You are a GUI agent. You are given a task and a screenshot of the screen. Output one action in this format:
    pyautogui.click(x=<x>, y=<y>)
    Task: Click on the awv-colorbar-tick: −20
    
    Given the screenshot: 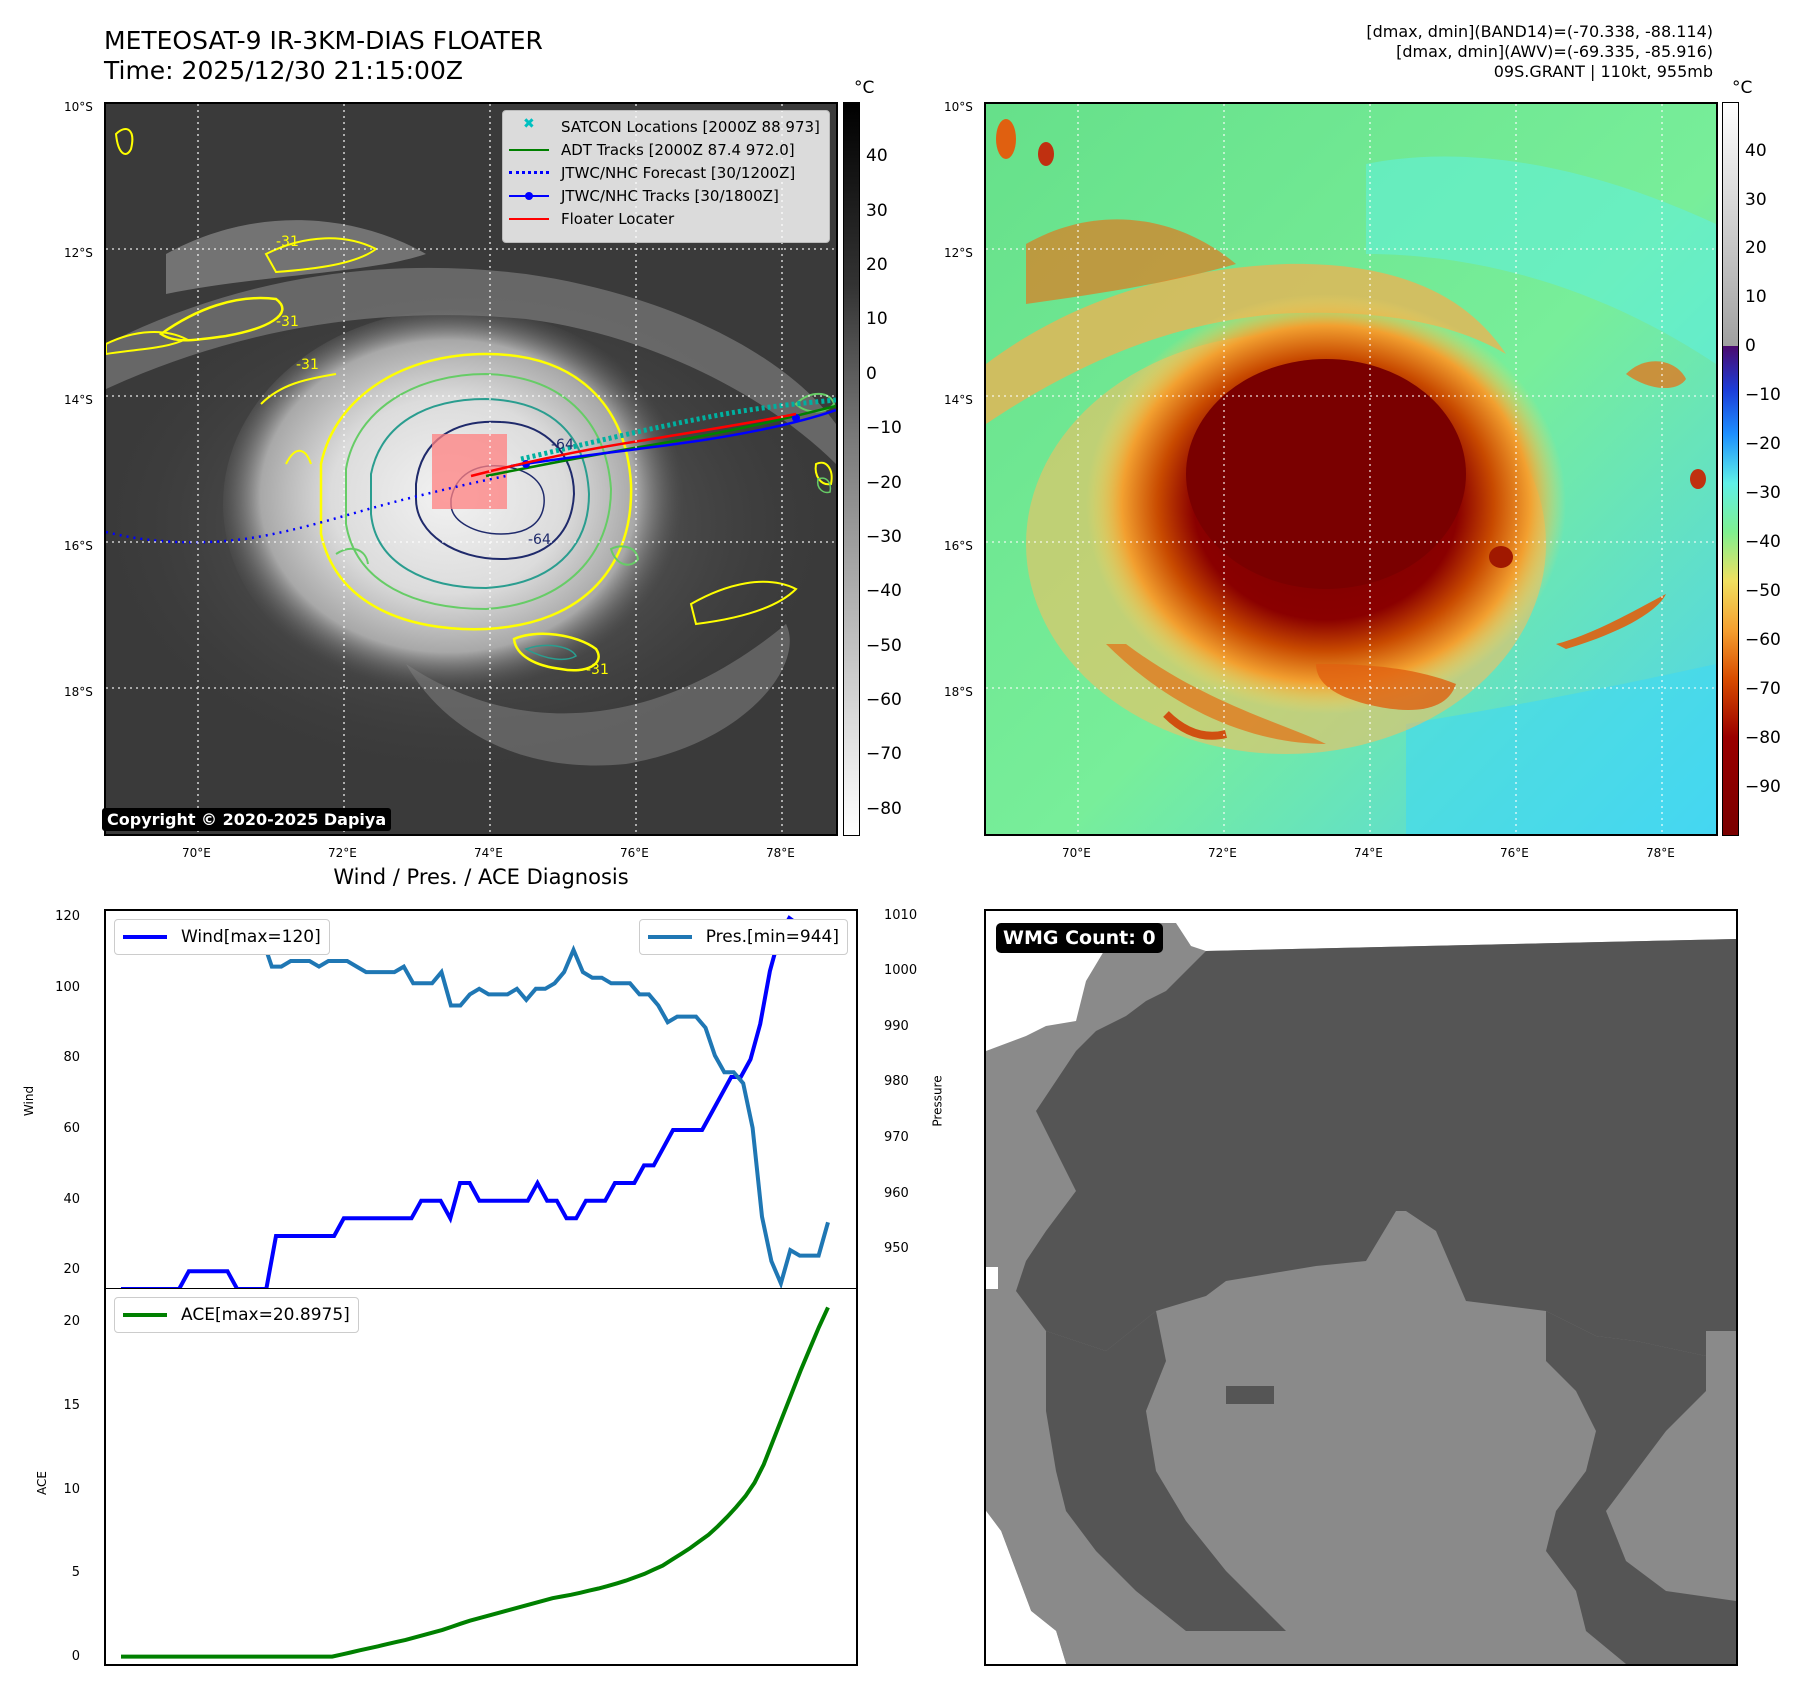 What is the action you would take?
    pyautogui.click(x=1763, y=444)
    